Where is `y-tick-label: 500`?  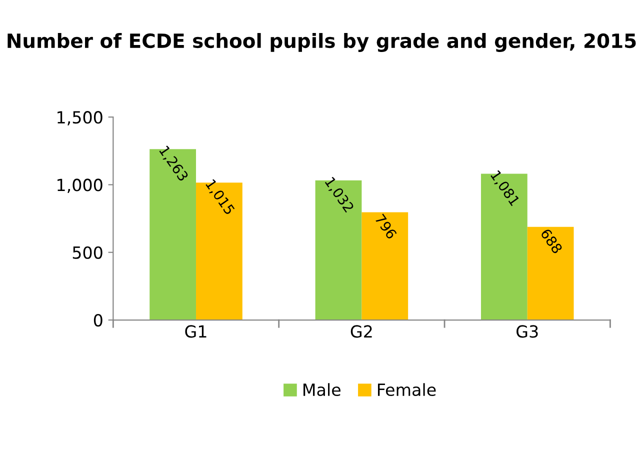
y-tick-label: 500 is located at coordinates (87, 252).